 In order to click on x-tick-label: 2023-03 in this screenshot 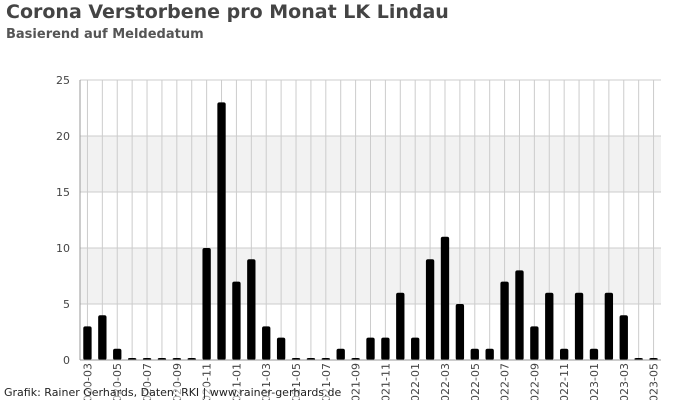, I will do `click(624, 381)`.